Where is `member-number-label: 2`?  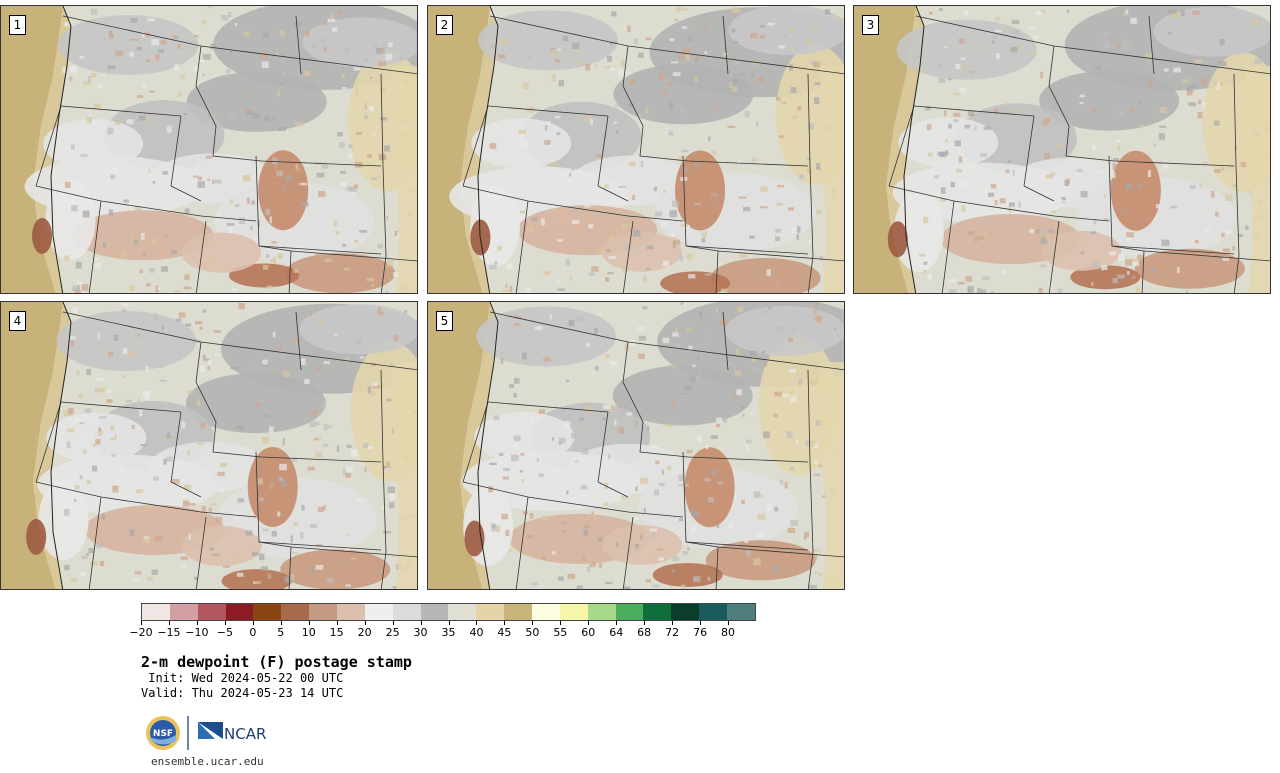
member-number-label: 2 is located at coordinates (444, 25).